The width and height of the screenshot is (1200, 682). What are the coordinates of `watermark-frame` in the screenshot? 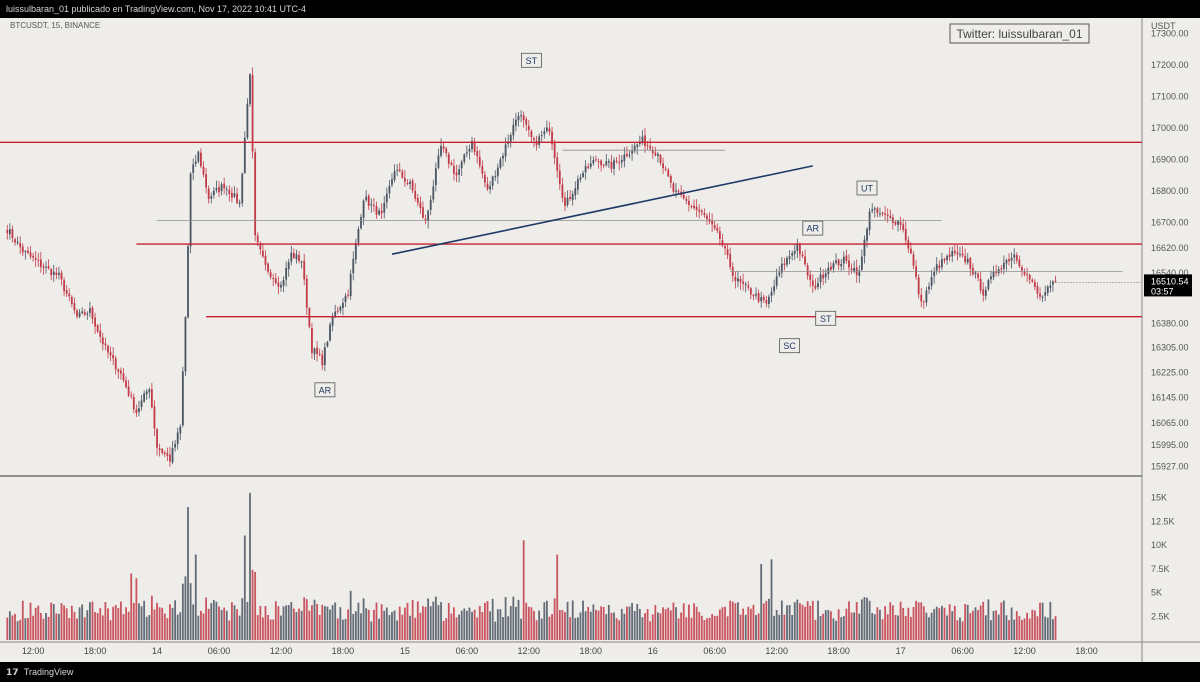 It's located at (1019, 33).